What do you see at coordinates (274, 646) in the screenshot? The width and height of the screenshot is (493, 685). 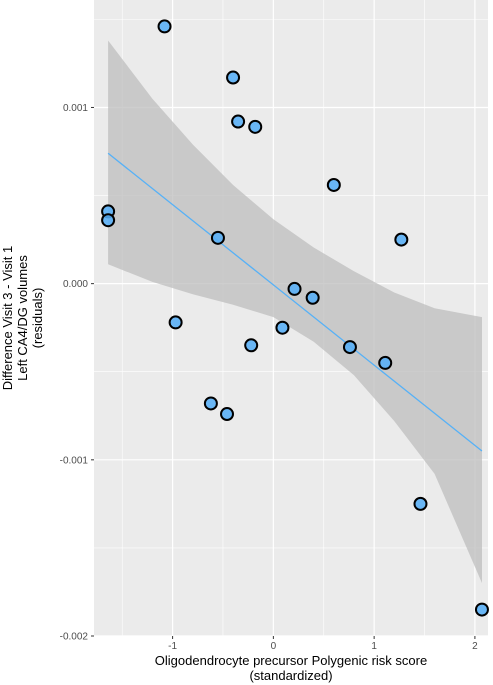 I see `x-tick-label: 0` at bounding box center [274, 646].